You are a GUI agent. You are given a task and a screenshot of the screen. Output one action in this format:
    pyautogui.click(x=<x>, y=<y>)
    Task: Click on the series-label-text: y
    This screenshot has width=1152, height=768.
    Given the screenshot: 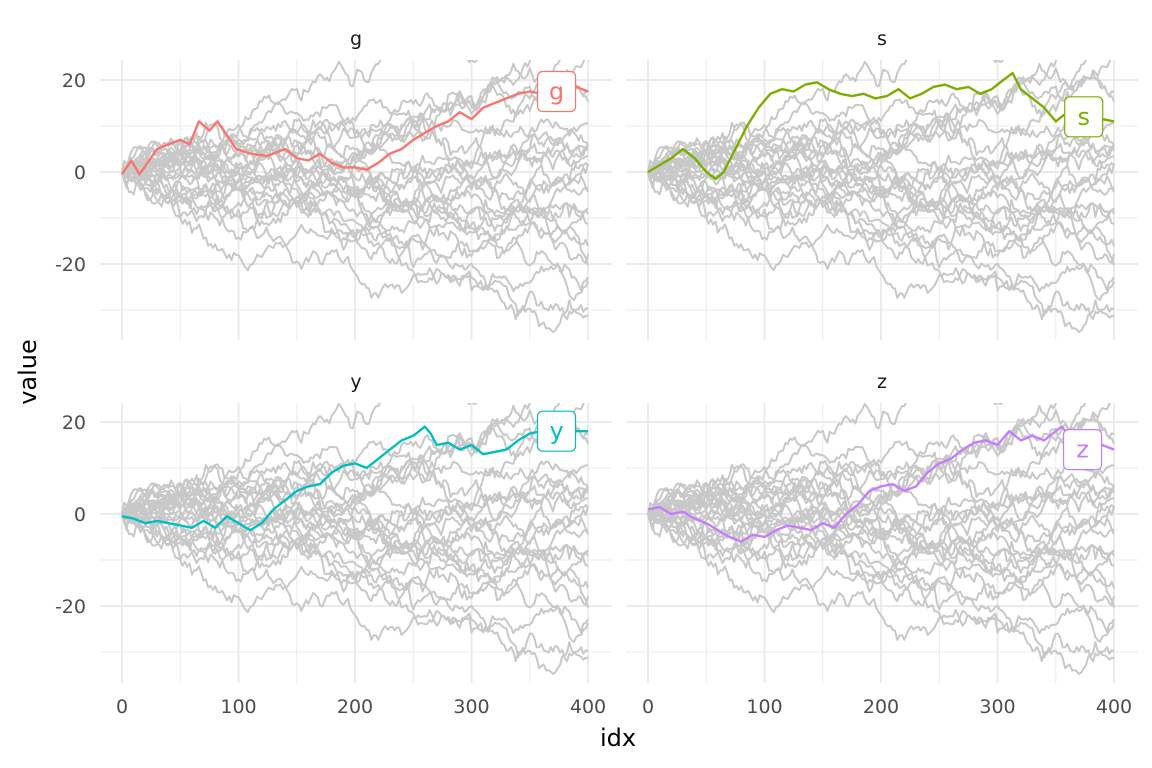 What is the action you would take?
    pyautogui.click(x=556, y=431)
    